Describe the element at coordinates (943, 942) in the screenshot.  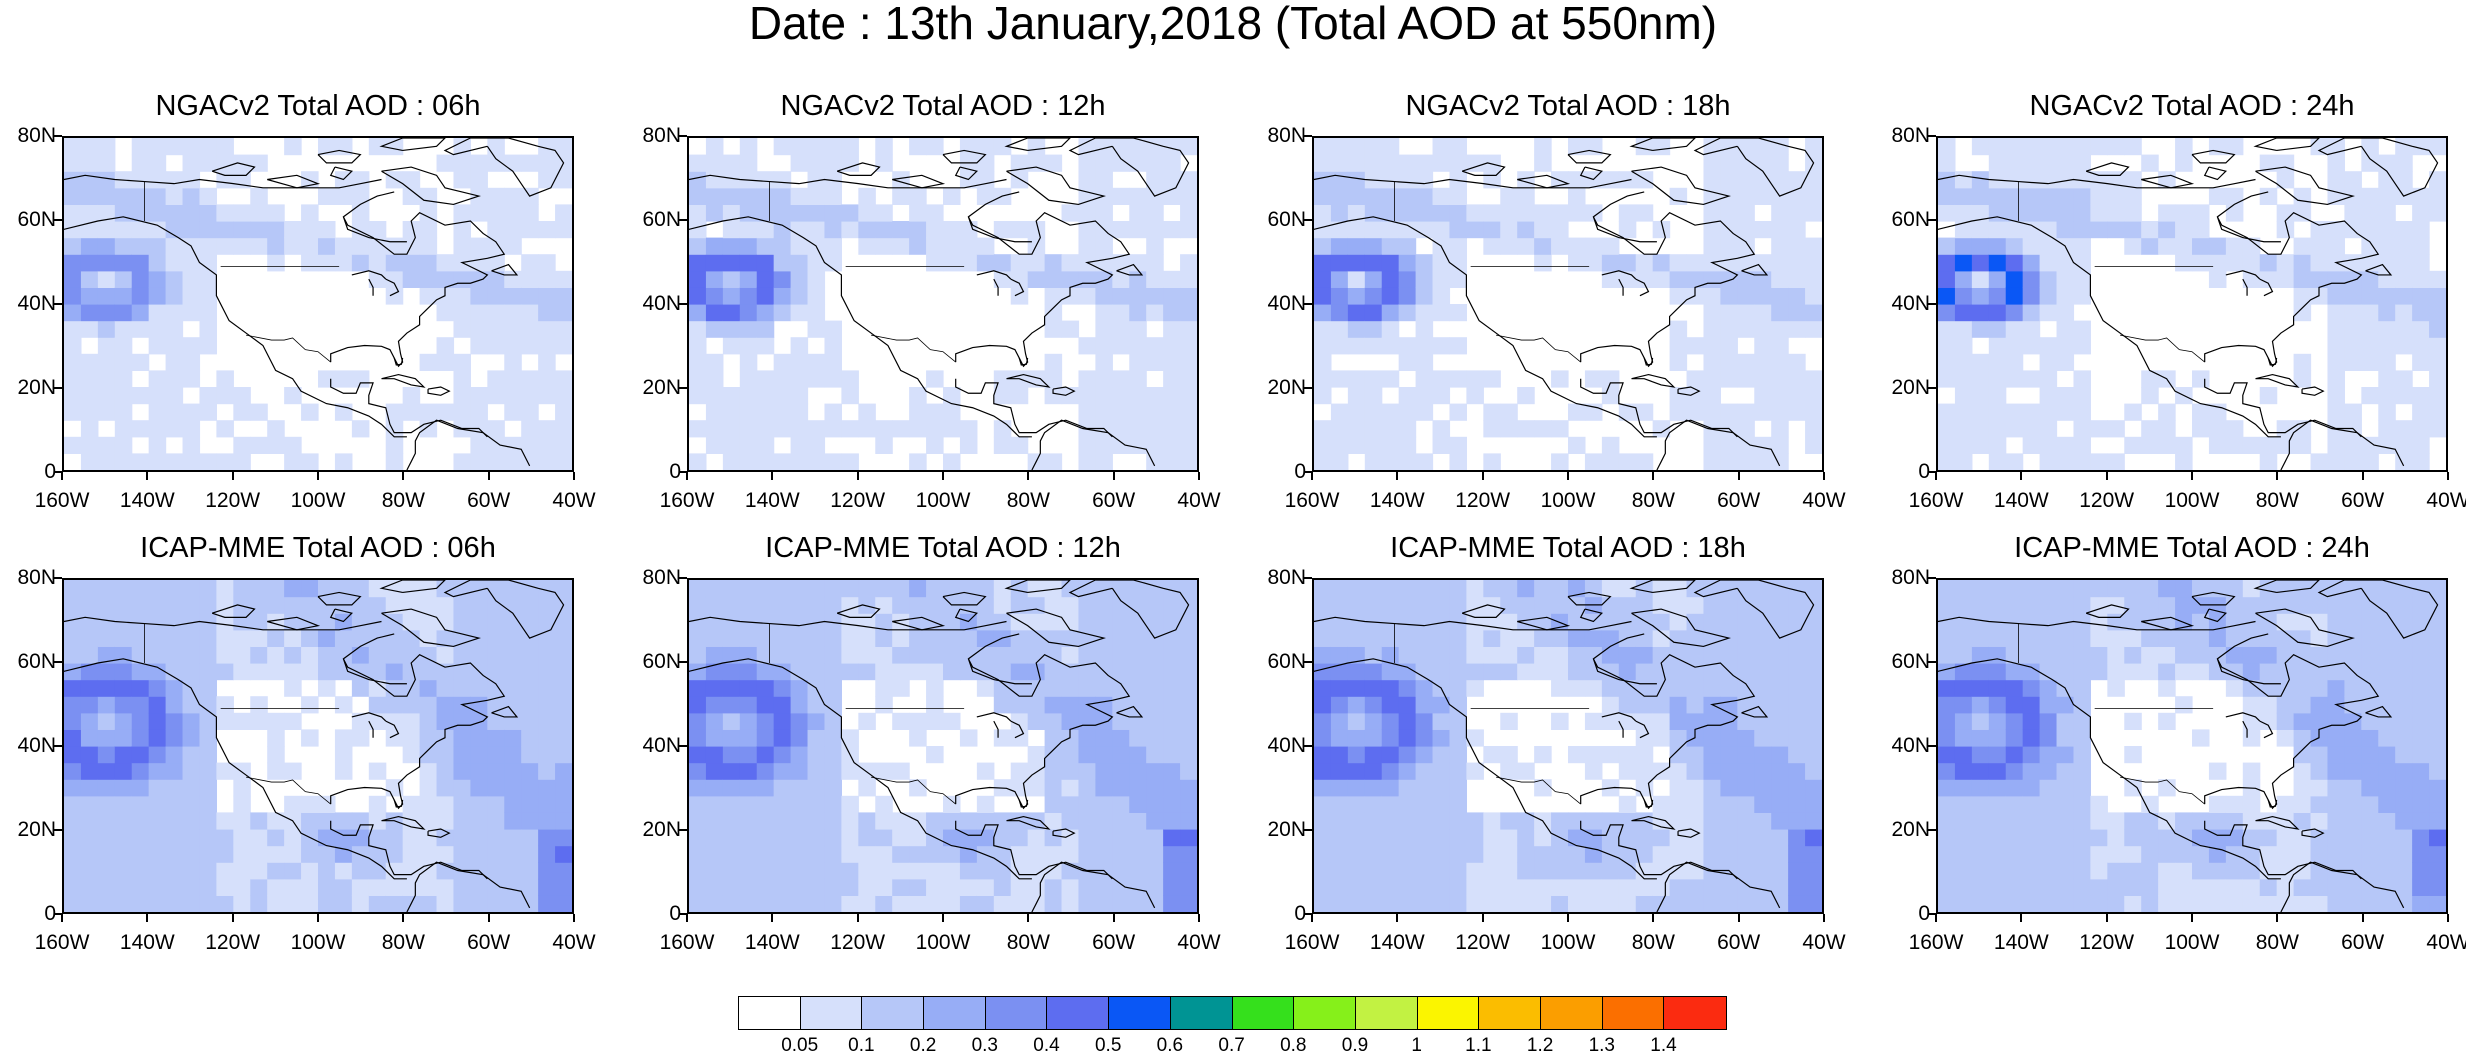
I see `lon-tick-label: 100W` at that location.